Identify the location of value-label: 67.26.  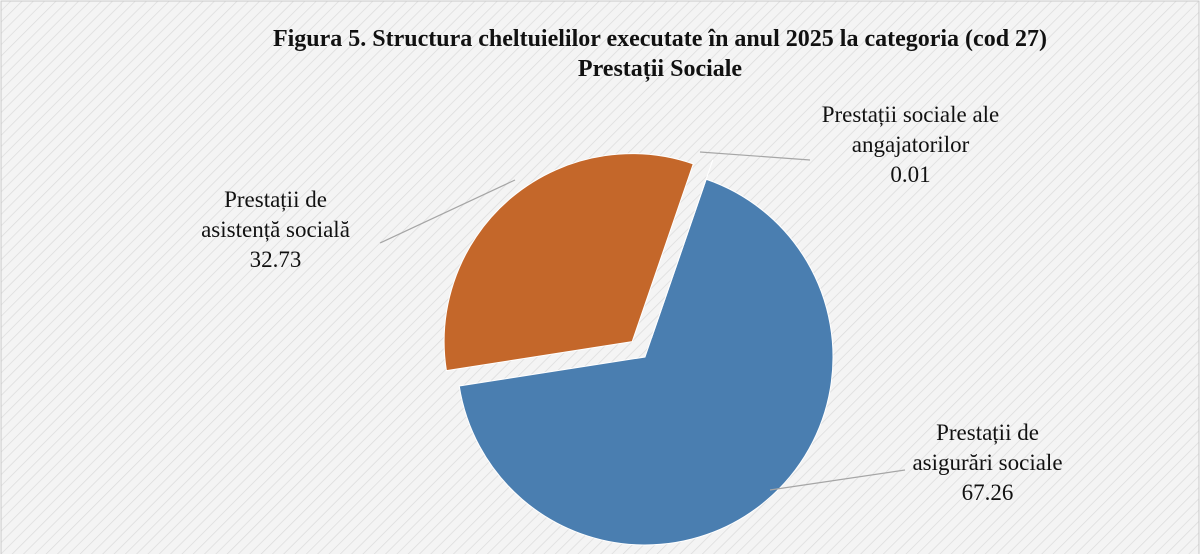
(987, 492).